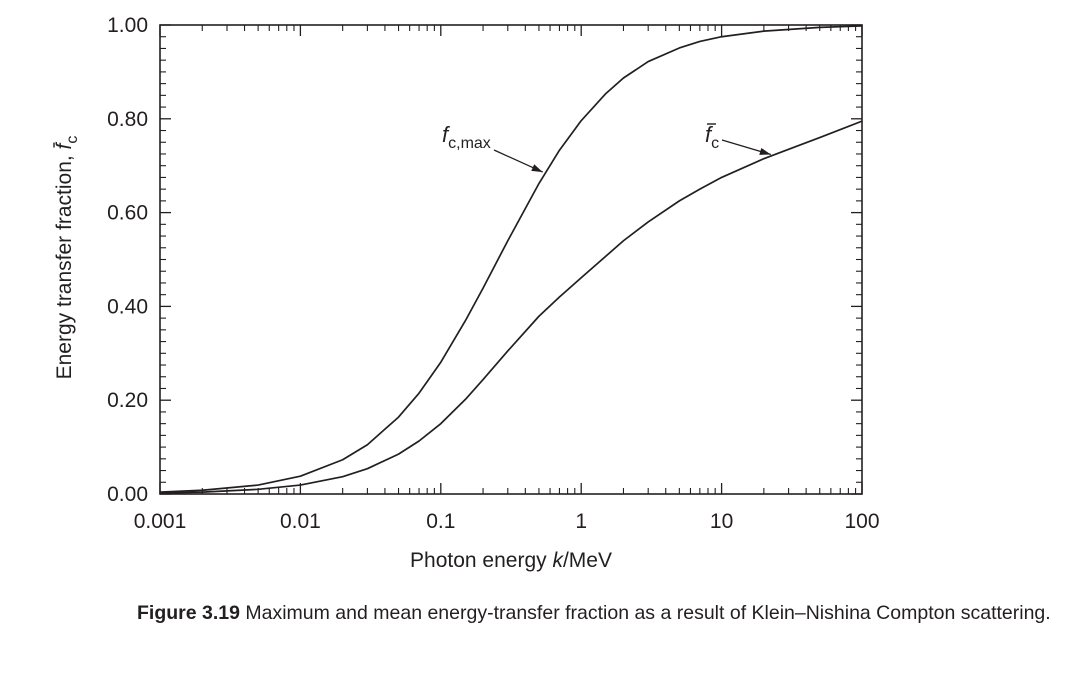 The width and height of the screenshot is (1088, 684). What do you see at coordinates (64, 145) in the screenshot?
I see `y-axis-title-part: f` at bounding box center [64, 145].